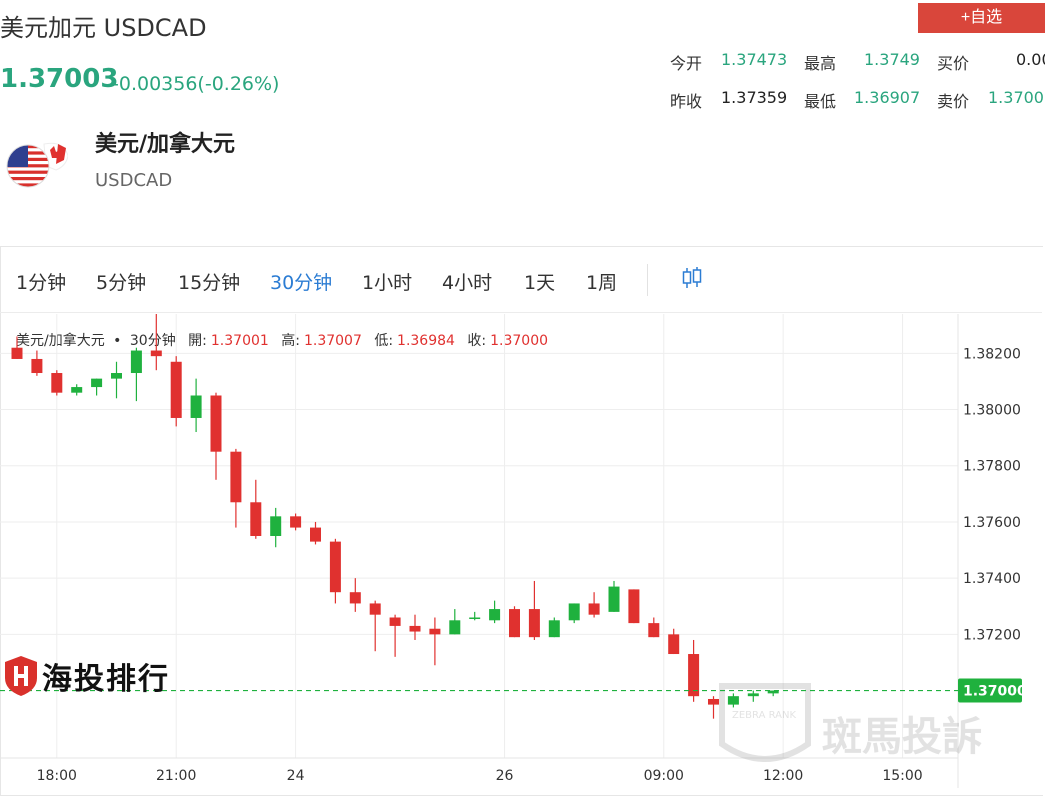 The image size is (1045, 796). Describe the element at coordinates (152, 341) in the screenshot. I see `legend-interval: 30分钟` at that location.